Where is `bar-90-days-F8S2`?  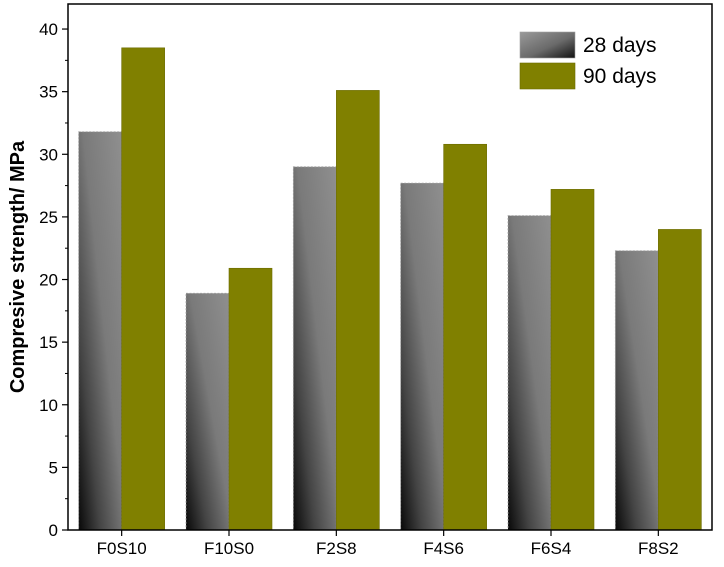 bar-90-days-F8S2 is located at coordinates (680, 380).